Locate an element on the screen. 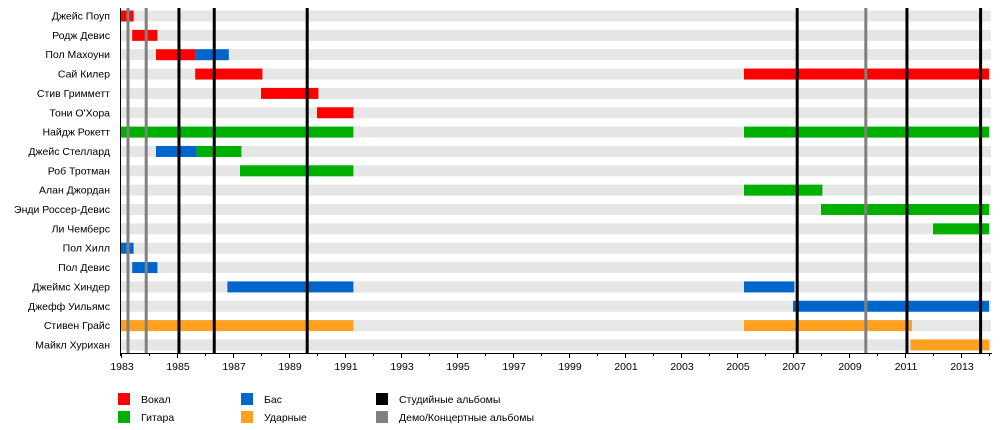 The image size is (1000, 430). legend-label-demo: Демо/Концертные альбомы is located at coordinates (466, 418).